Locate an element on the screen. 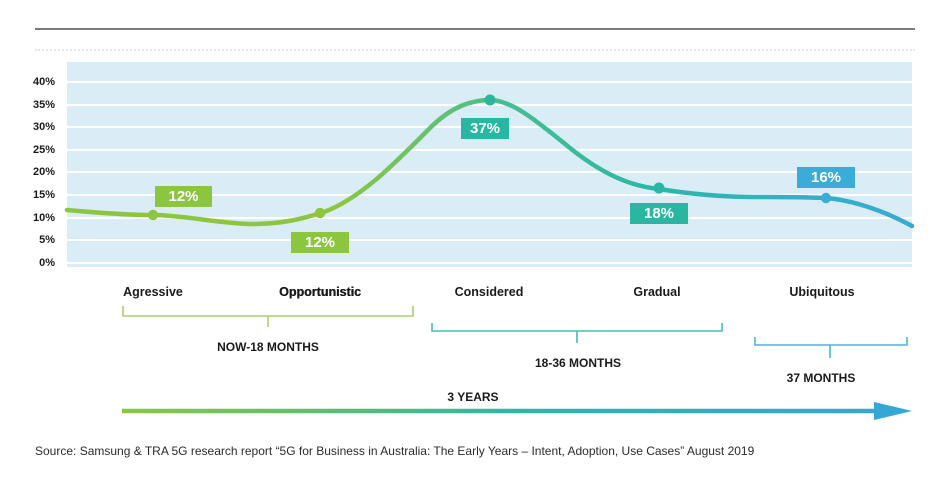 The width and height of the screenshot is (949, 481). value-badge-considered: 37% is located at coordinates (485, 128).